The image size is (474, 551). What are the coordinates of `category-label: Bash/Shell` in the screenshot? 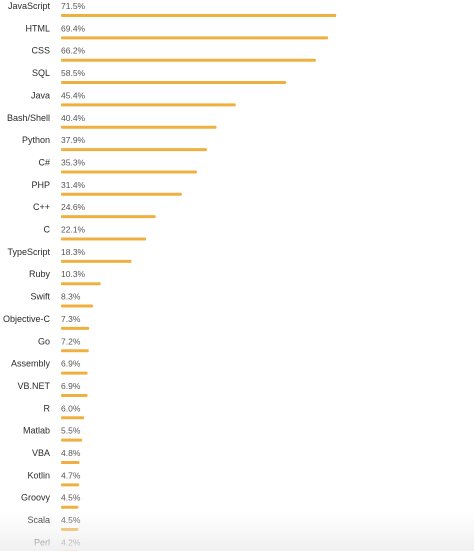 It's located at (28, 118).